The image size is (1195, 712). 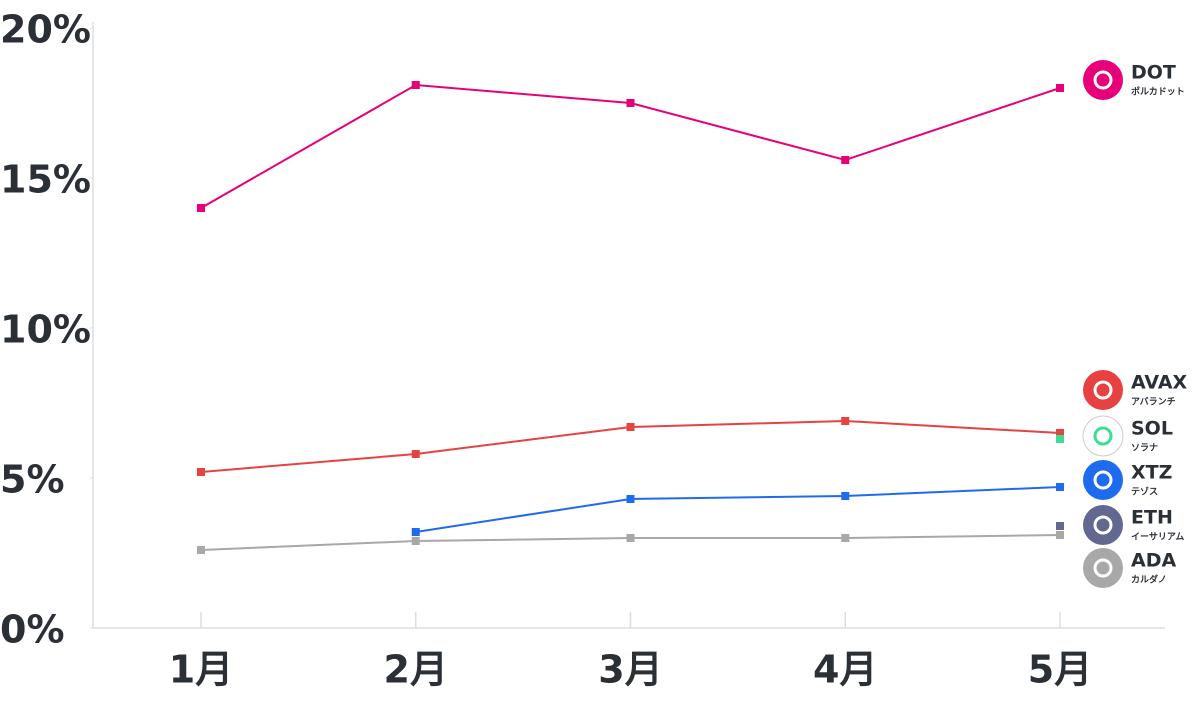 What do you see at coordinates (1159, 383) in the screenshot?
I see `legend-name: AVAX` at bounding box center [1159, 383].